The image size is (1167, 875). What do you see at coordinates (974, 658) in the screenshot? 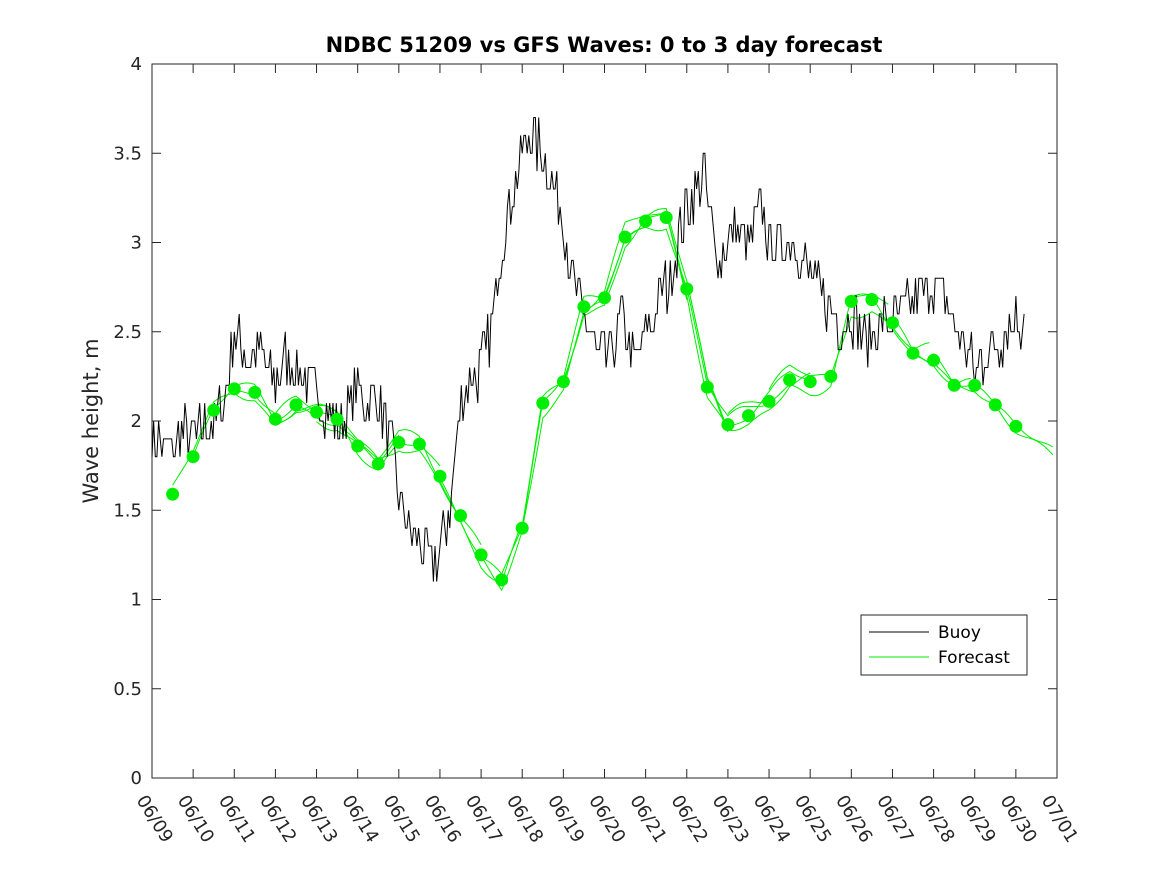
I see `legend-label-forecast: Forecast` at bounding box center [974, 658].